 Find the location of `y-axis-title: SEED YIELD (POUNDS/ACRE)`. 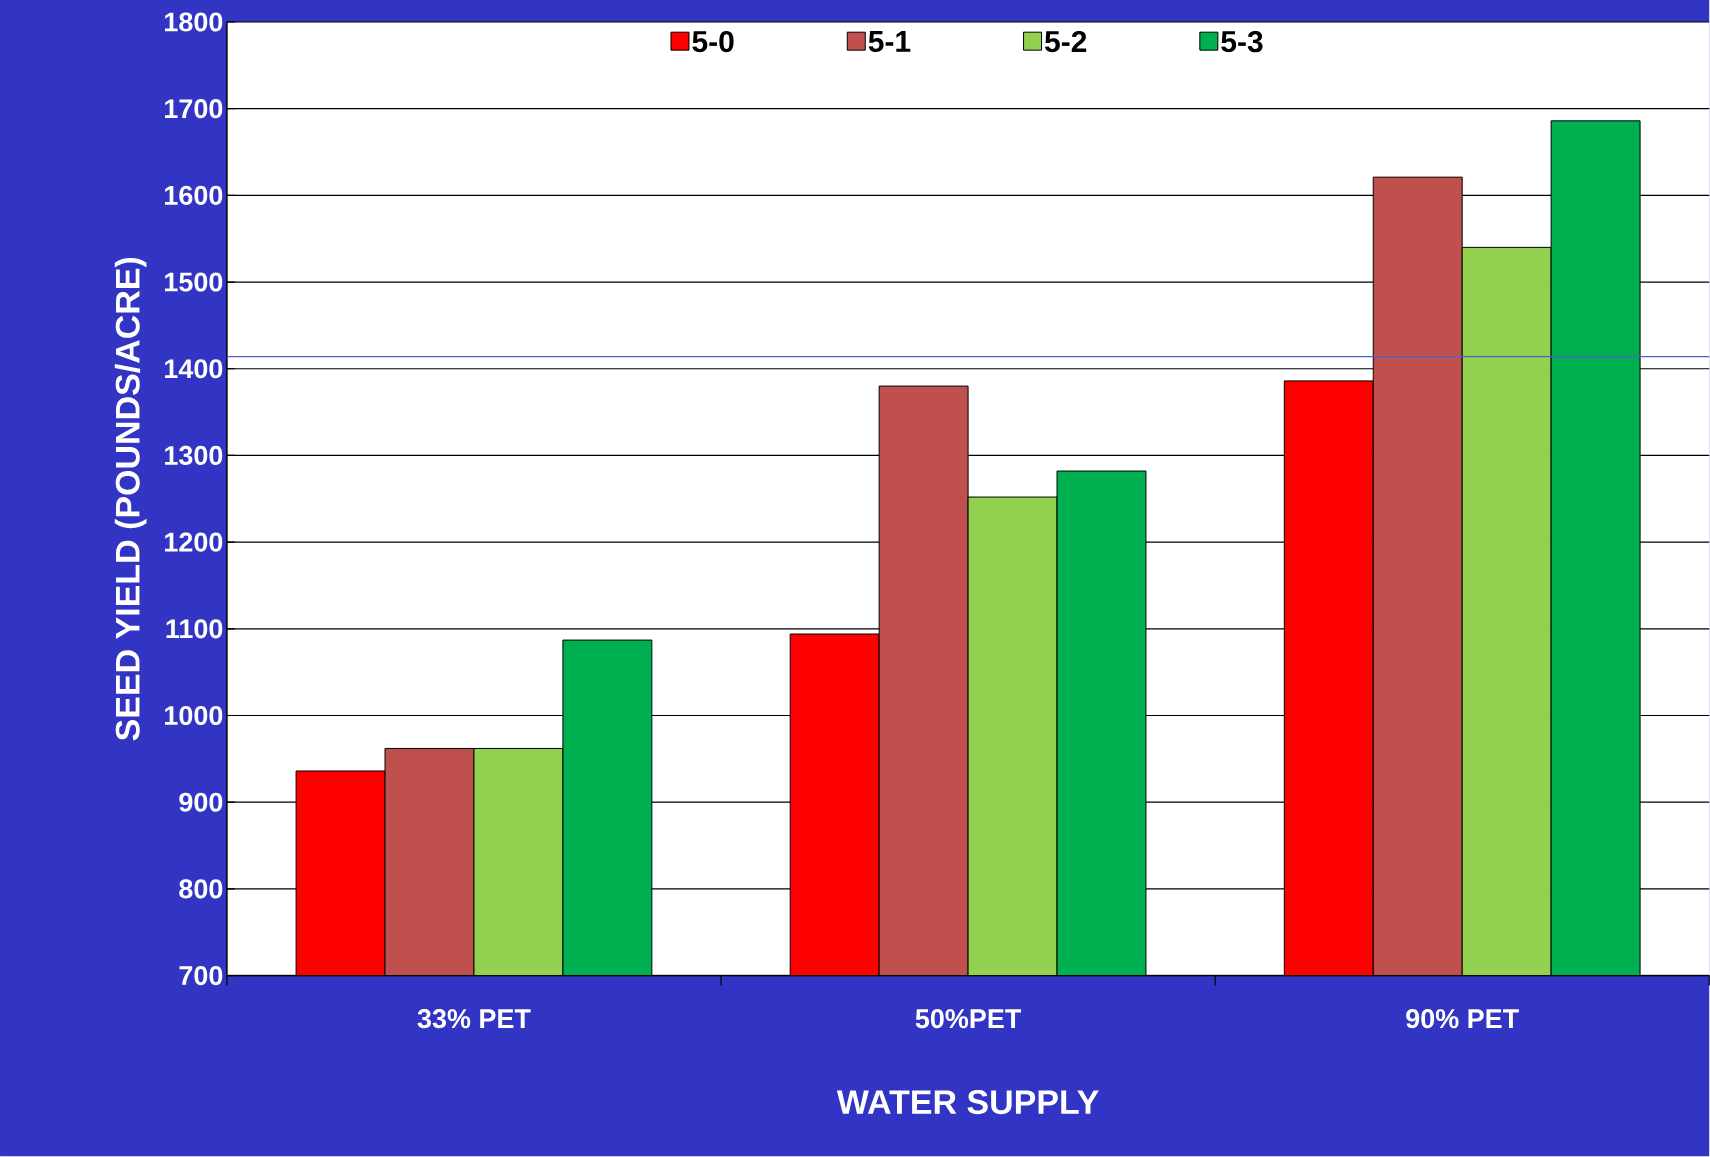

y-axis-title: SEED YIELD (POUNDS/ACRE) is located at coordinates (130, 499).